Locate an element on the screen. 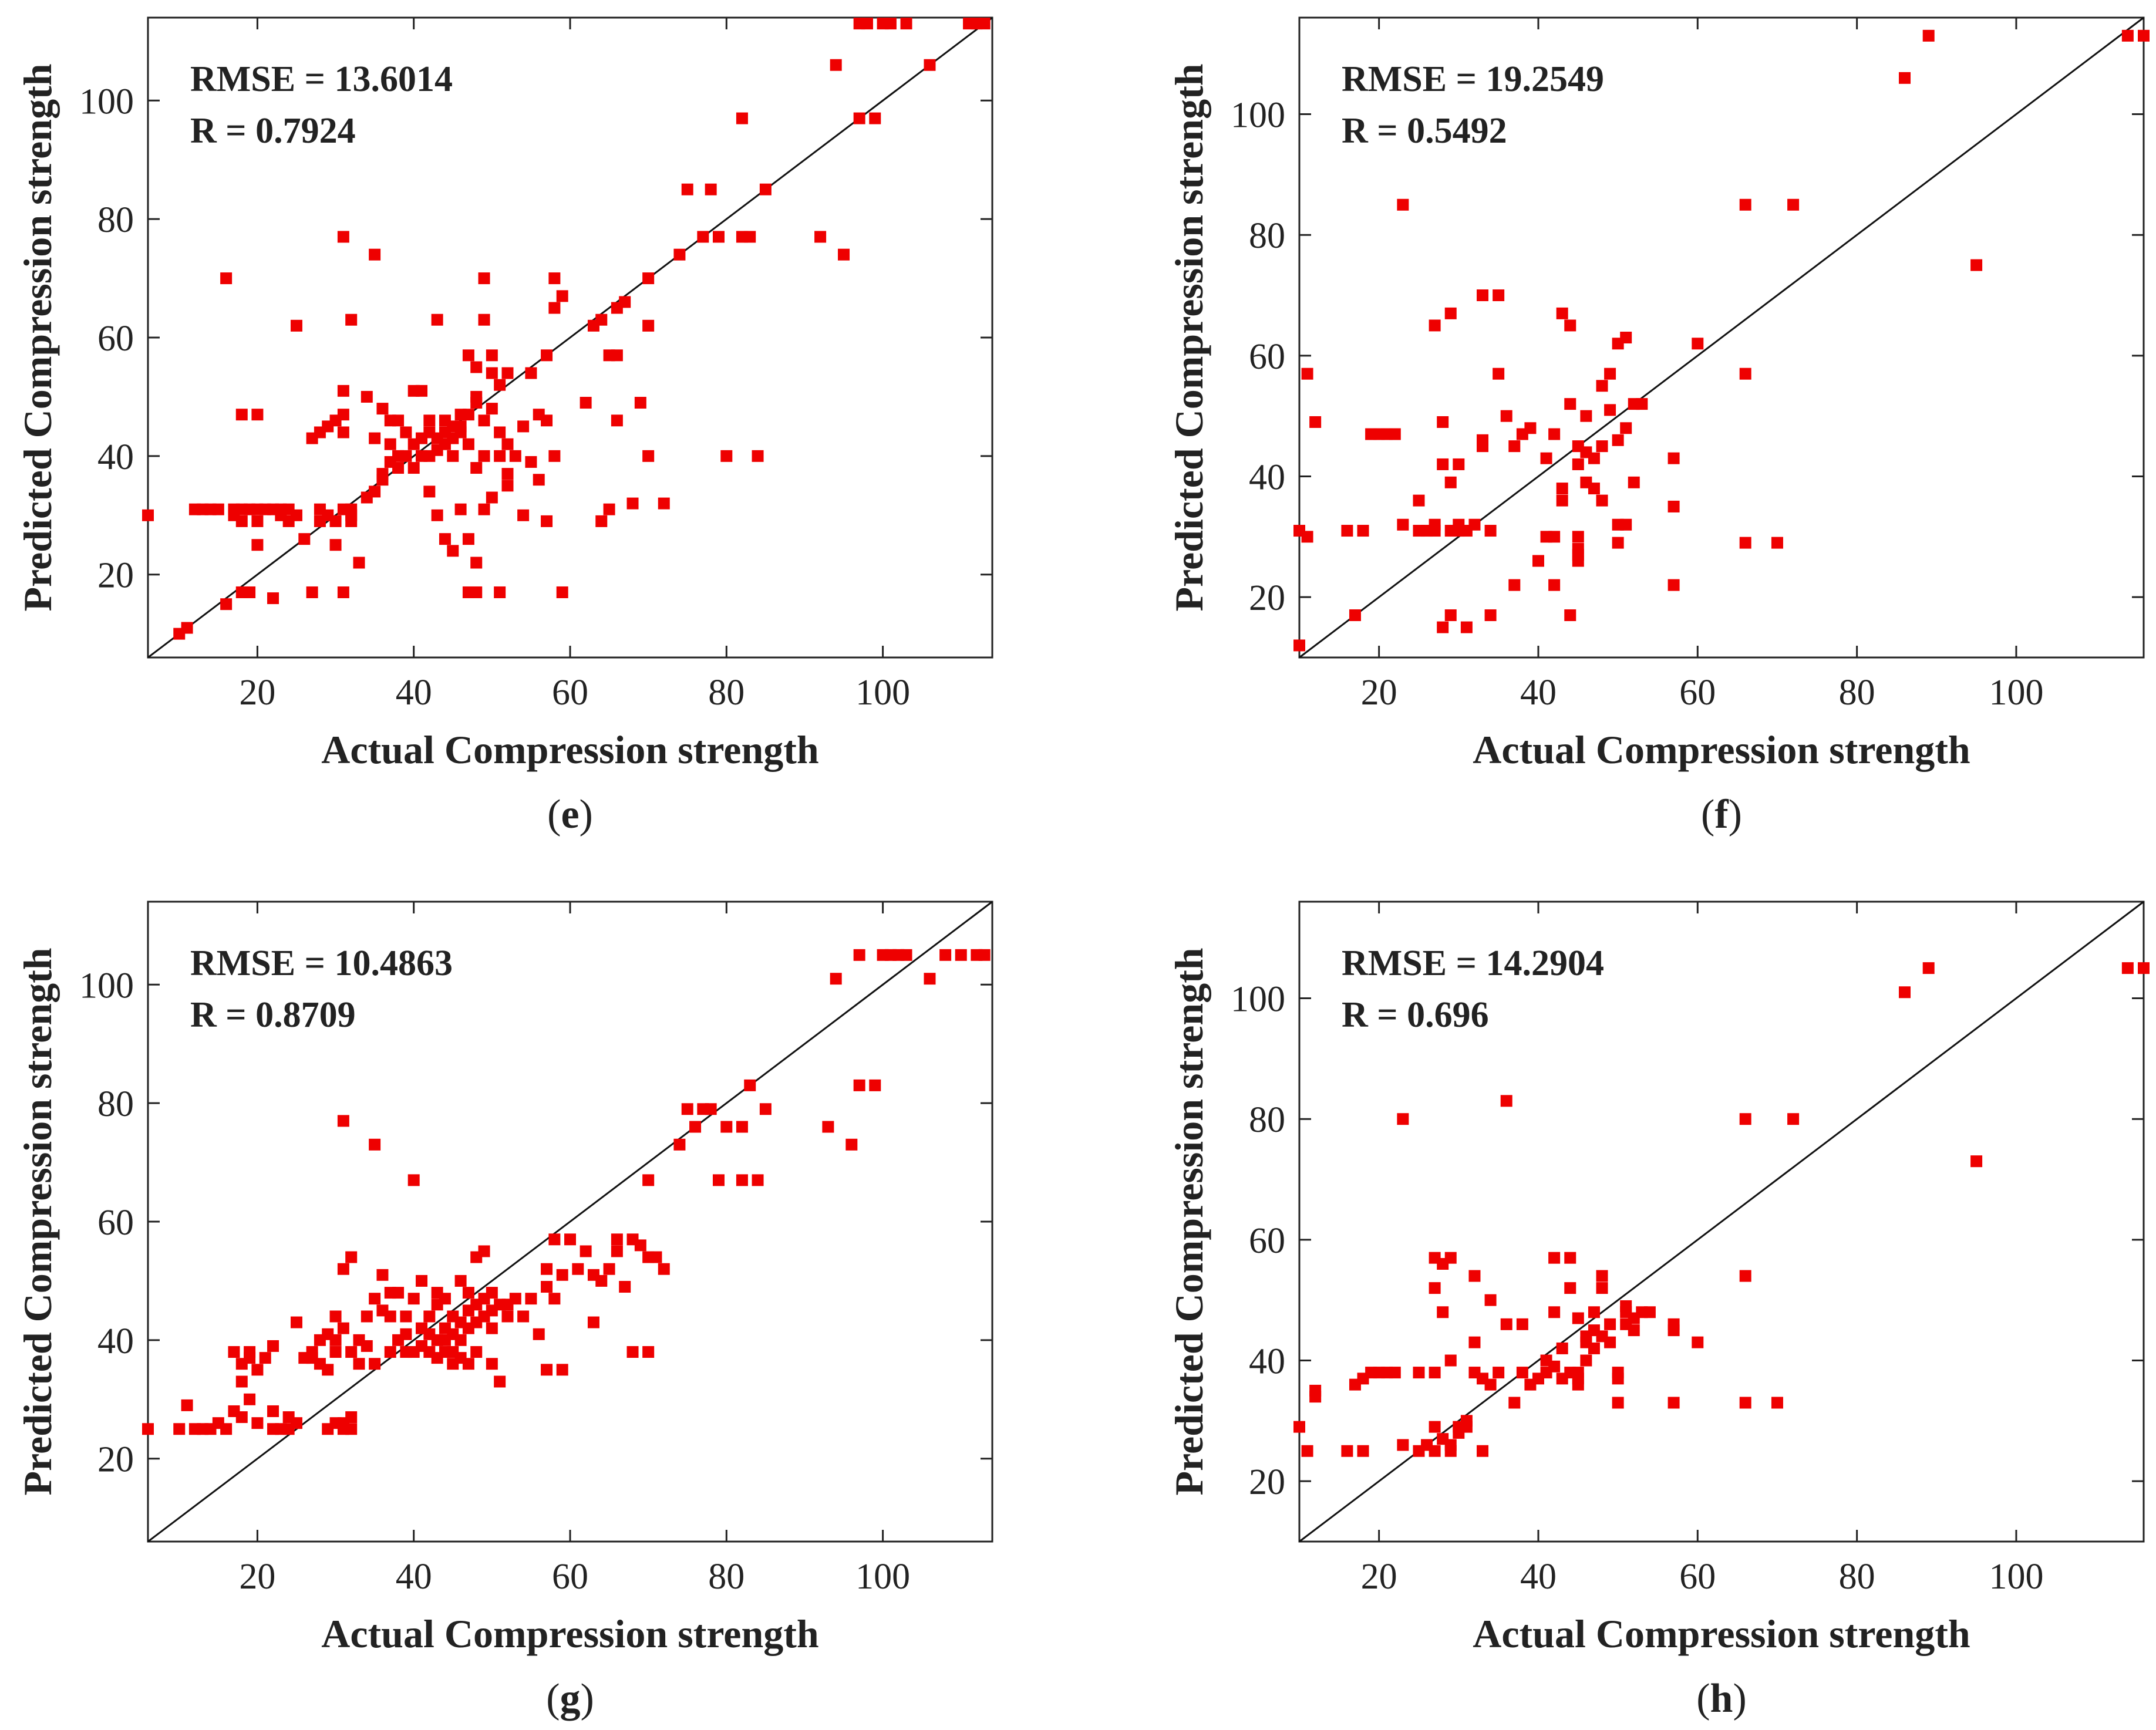 This screenshot has width=2156, height=1730. y-tick-label: 40 is located at coordinates (1267, 1362).